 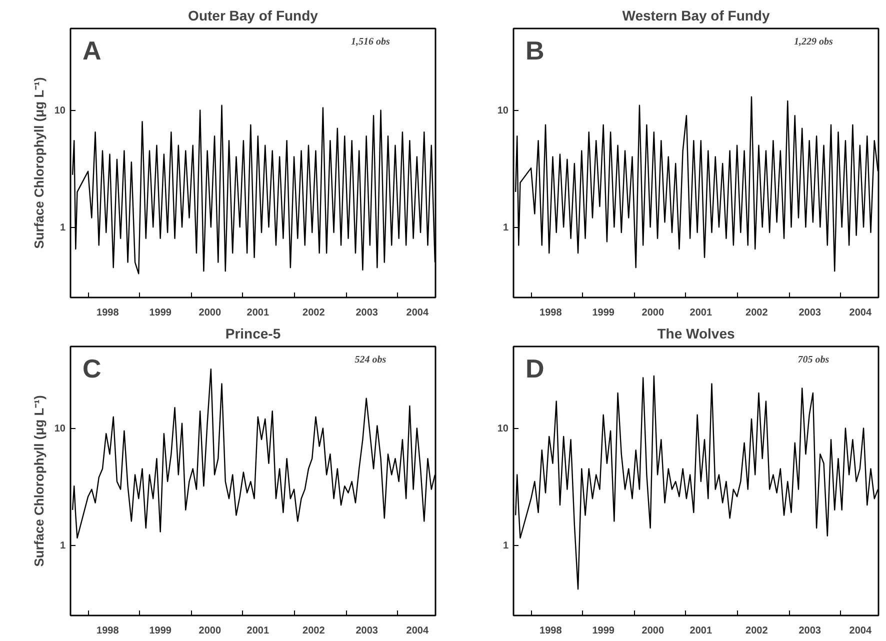 I want to click on chart-title: Western Bay of Fundy, so click(x=696, y=16).